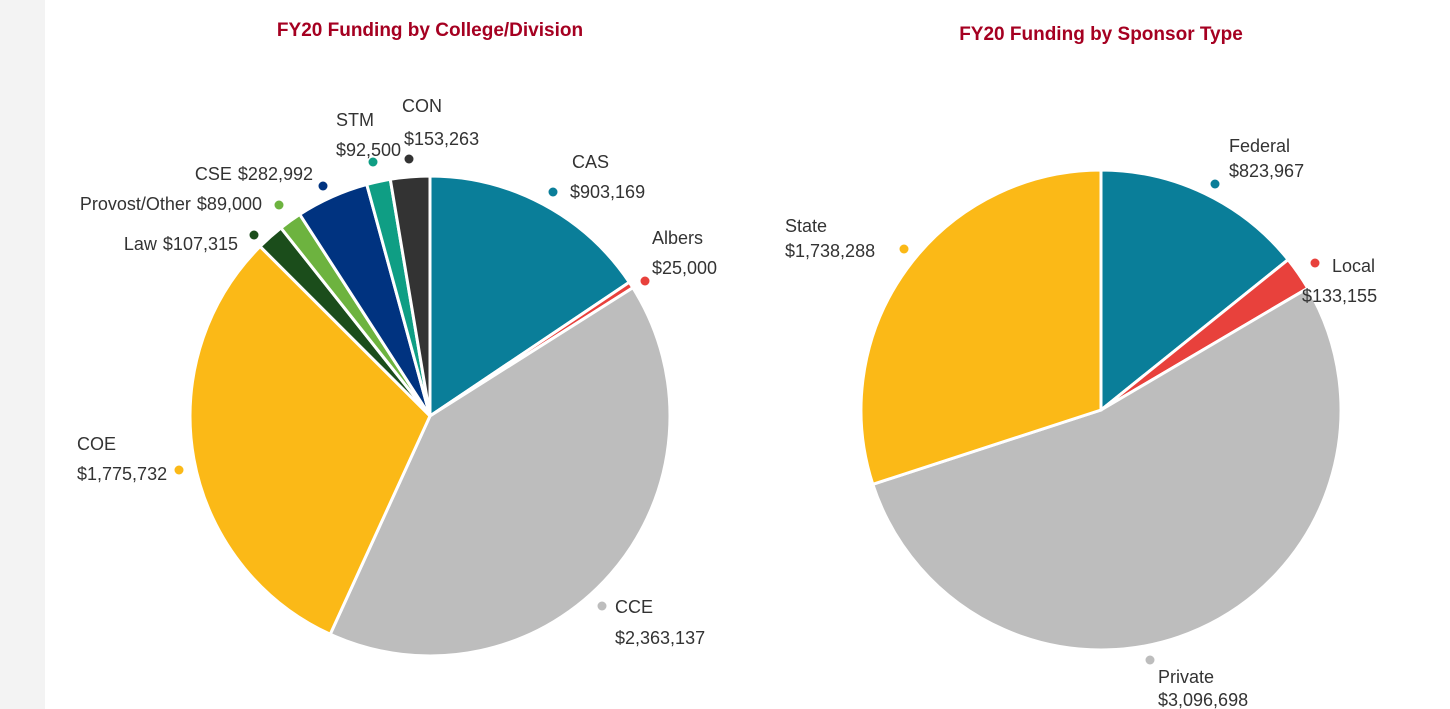 This screenshot has width=1450, height=709. I want to click on slice-value: $2,363,137, so click(660, 638).